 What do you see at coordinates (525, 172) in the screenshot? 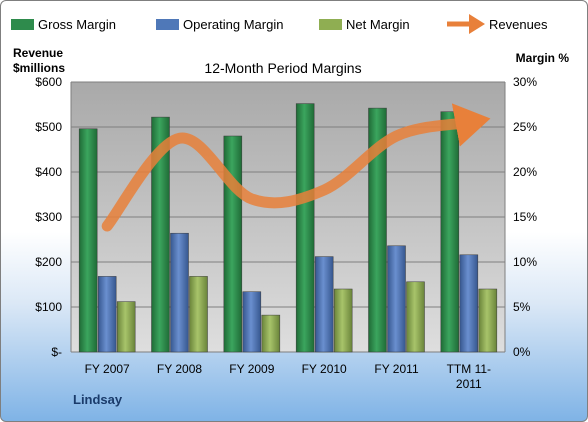
I see `right-tick-label: 20%` at bounding box center [525, 172].